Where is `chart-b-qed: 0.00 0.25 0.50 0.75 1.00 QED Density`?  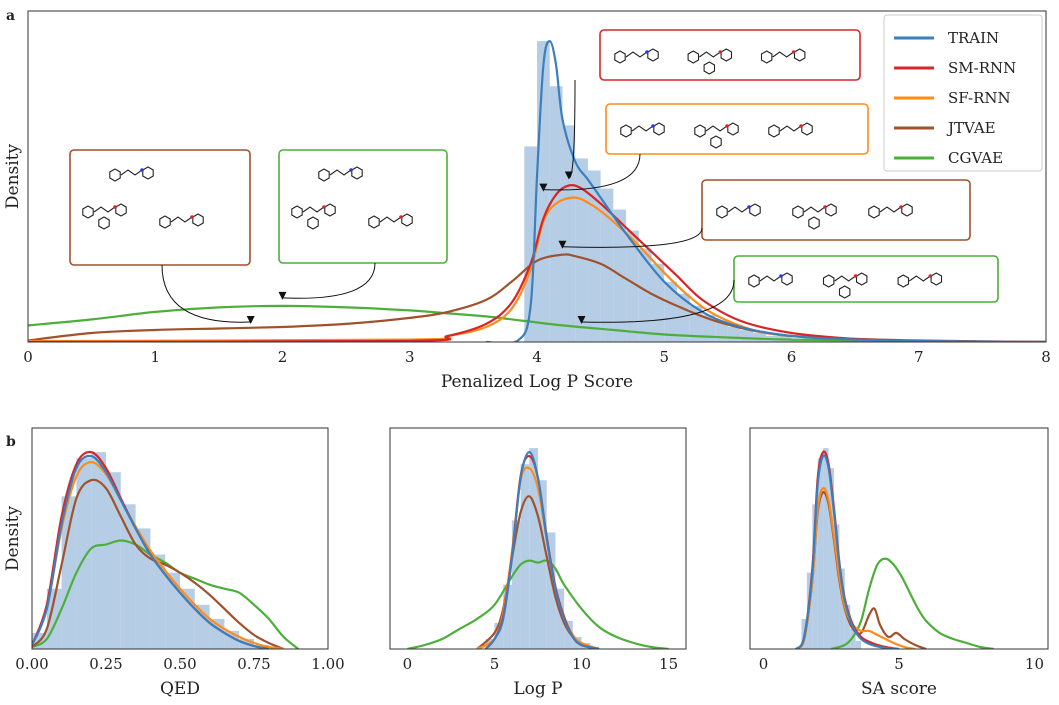
chart-b-qed: 0.00 0.25 0.50 0.75 1.00 QED Density is located at coordinates (174, 563).